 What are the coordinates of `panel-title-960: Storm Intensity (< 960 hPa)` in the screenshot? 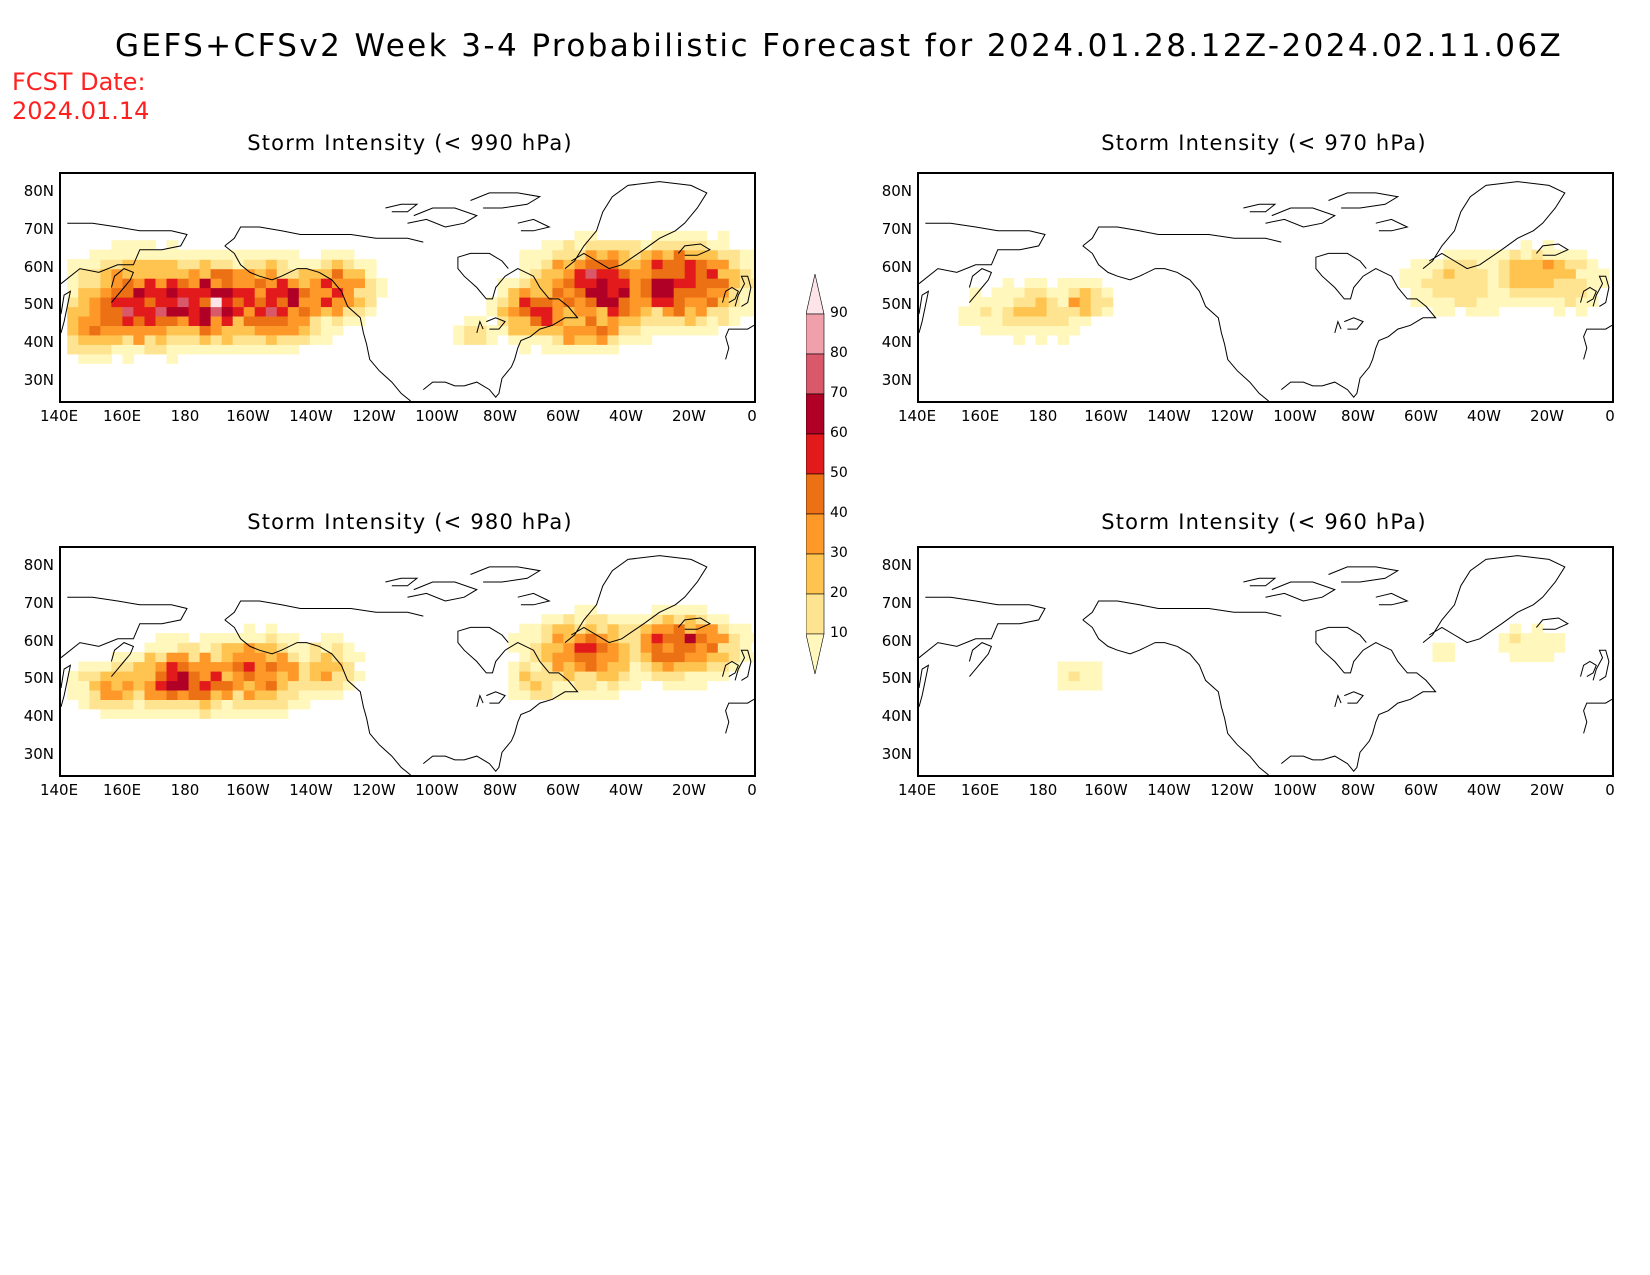 It's located at (1264, 522).